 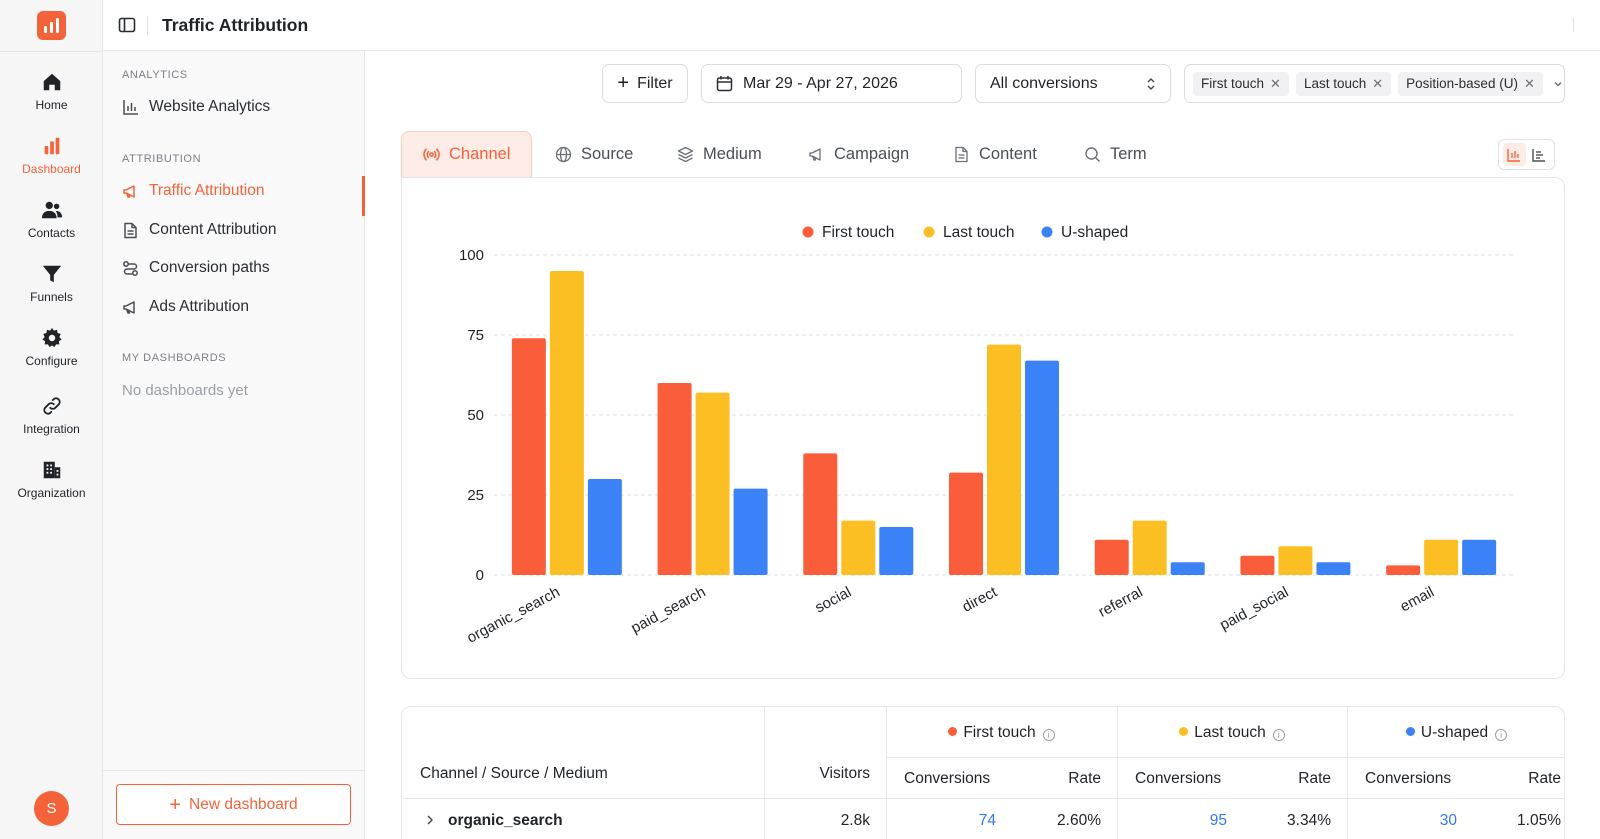 I want to click on topbar-divider, so click(x=147, y=25).